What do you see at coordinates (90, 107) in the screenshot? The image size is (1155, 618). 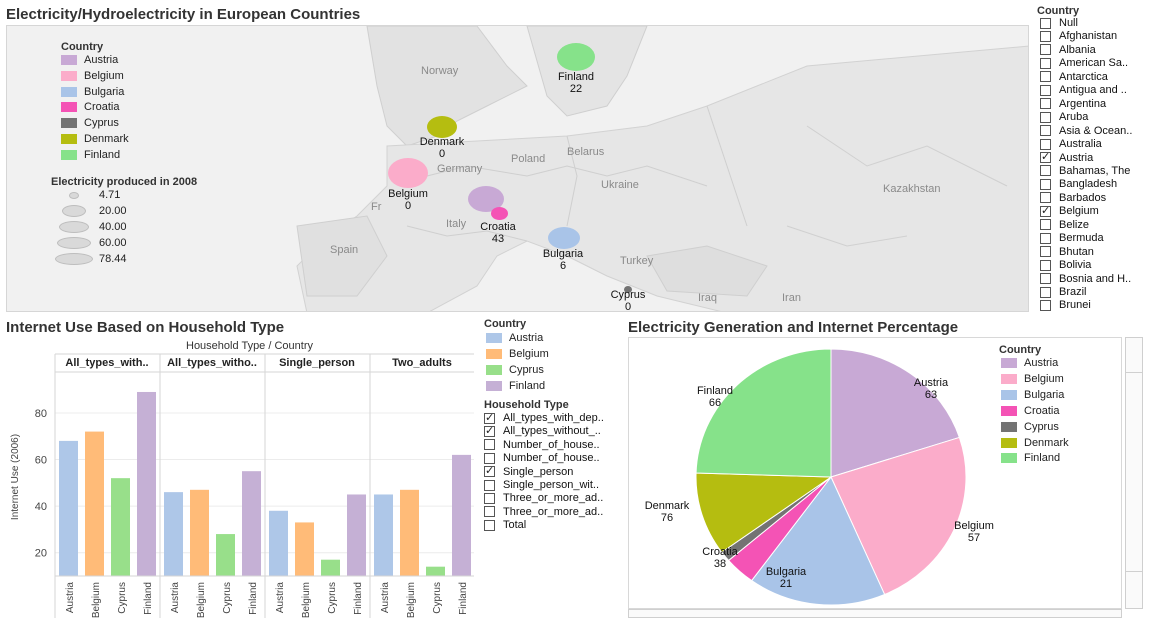 I see `map-legend-item: Croatia` at bounding box center [90, 107].